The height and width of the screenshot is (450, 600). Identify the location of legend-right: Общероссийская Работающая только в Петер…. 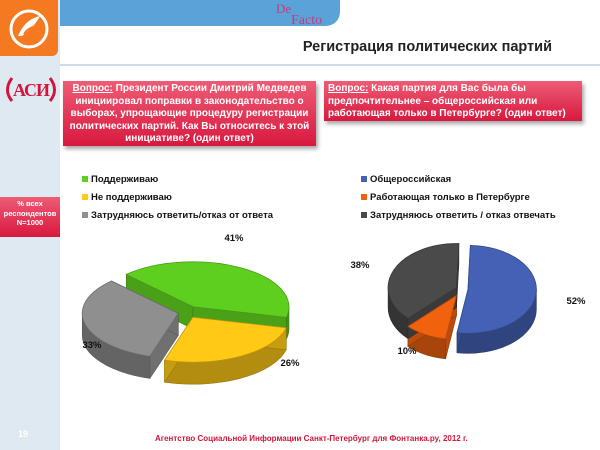
(458, 197).